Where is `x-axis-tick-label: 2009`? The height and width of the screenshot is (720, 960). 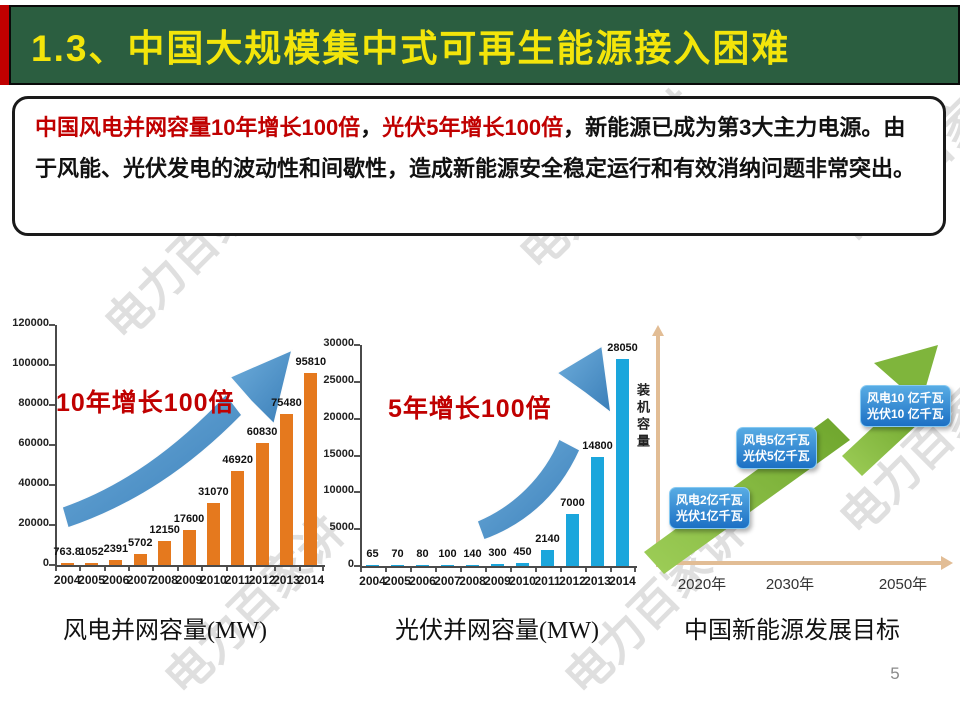
x-axis-tick-label: 2009 is located at coordinates (189, 580).